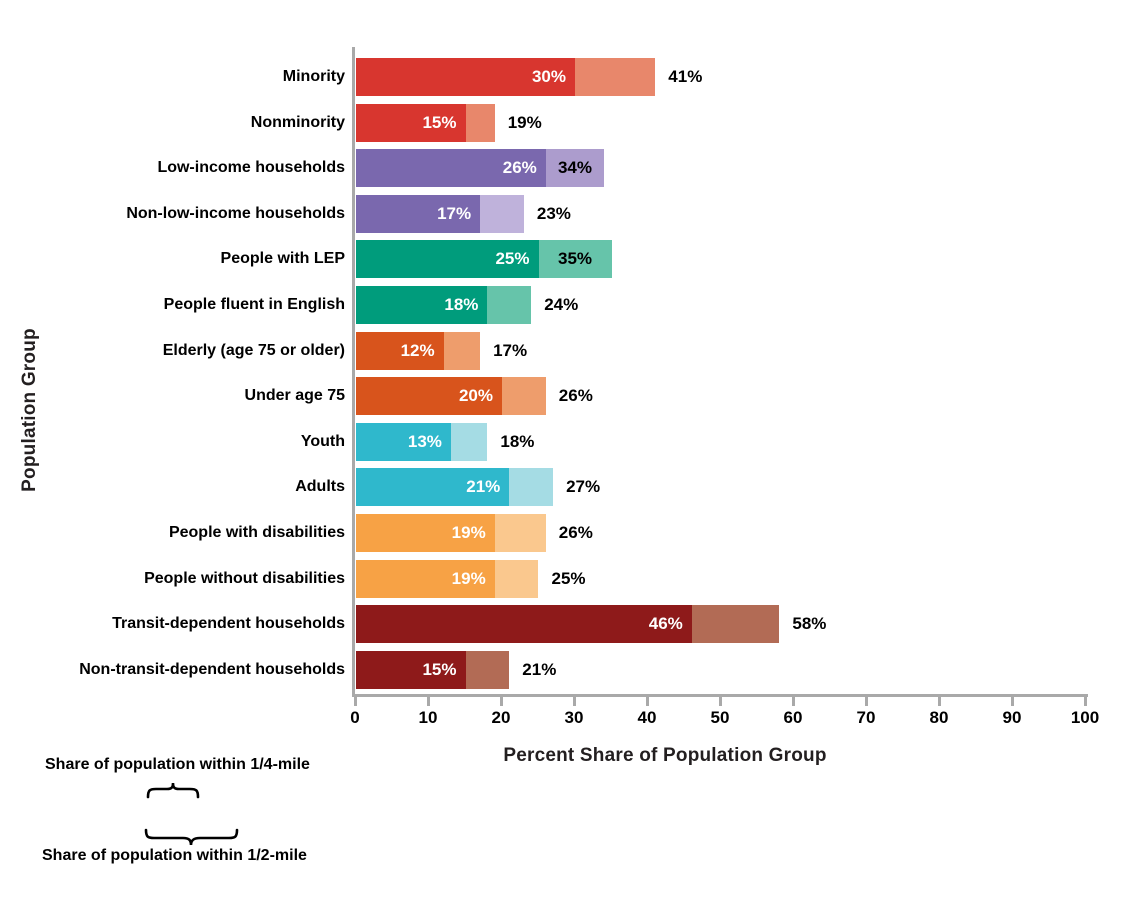 This screenshot has height=910, width=1139. What do you see at coordinates (403, 441) in the screenshot?
I see `quarter-mile-bar-segment: 13%` at bounding box center [403, 441].